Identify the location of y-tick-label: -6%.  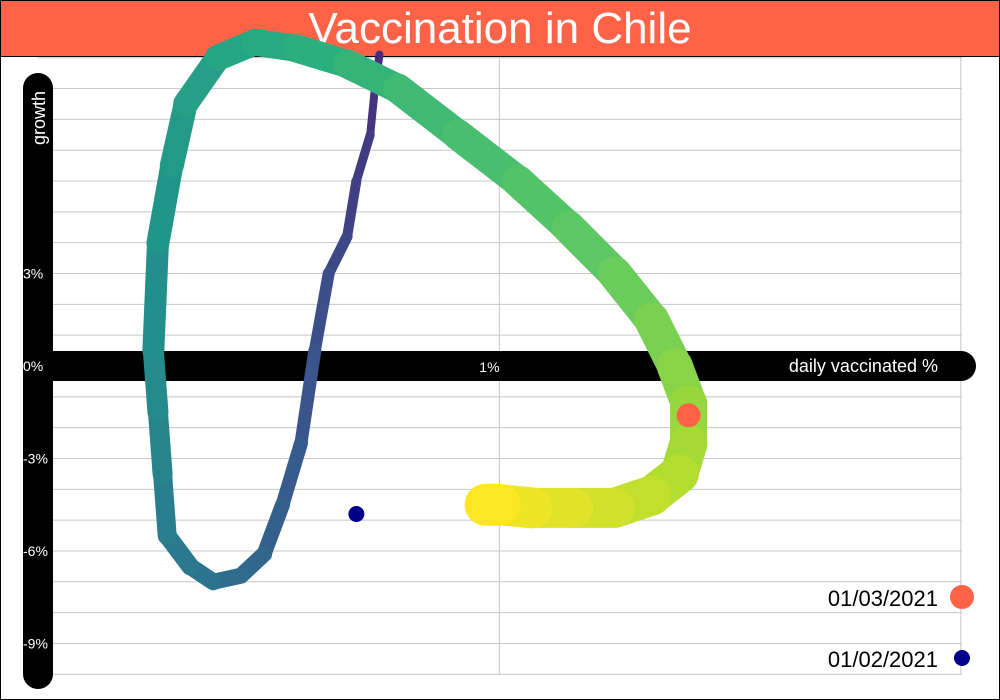
(35, 551).